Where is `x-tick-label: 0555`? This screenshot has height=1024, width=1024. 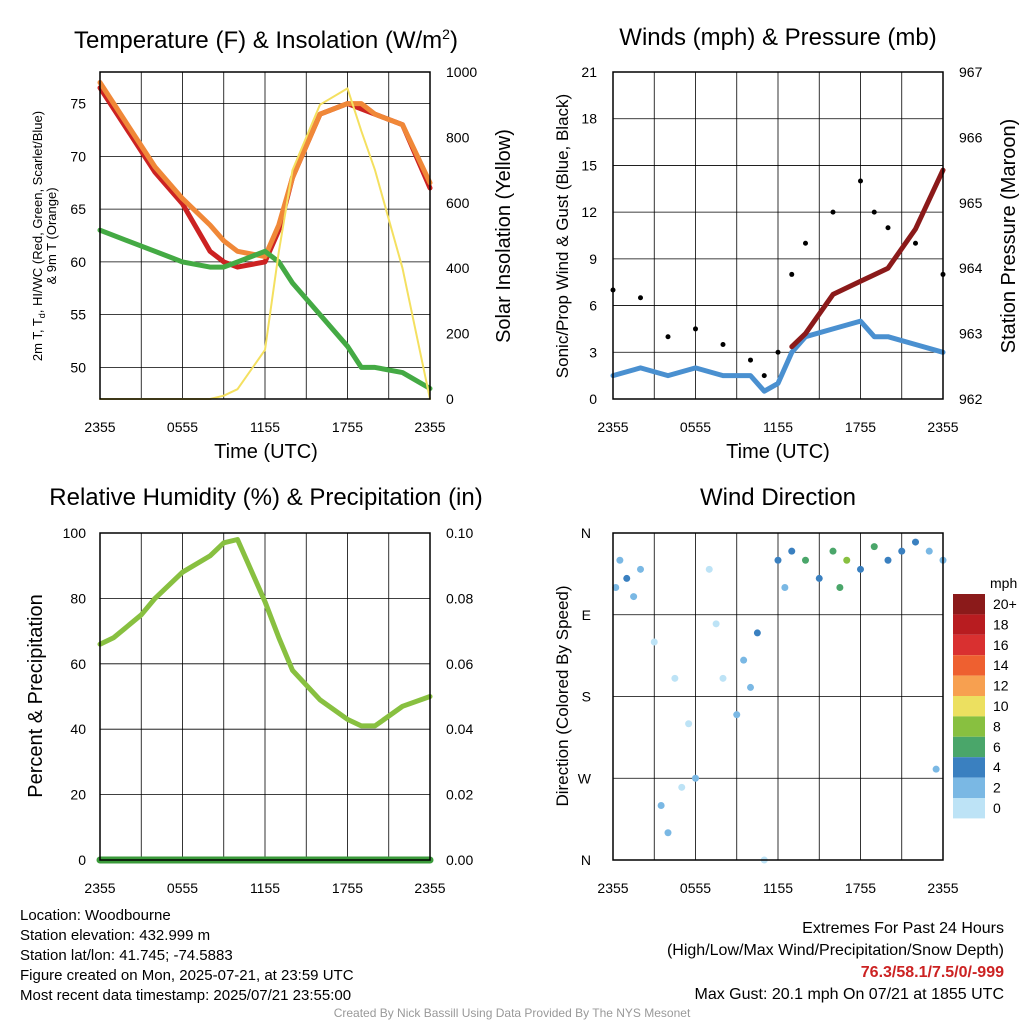
x-tick-label: 0555 is located at coordinates (182, 888).